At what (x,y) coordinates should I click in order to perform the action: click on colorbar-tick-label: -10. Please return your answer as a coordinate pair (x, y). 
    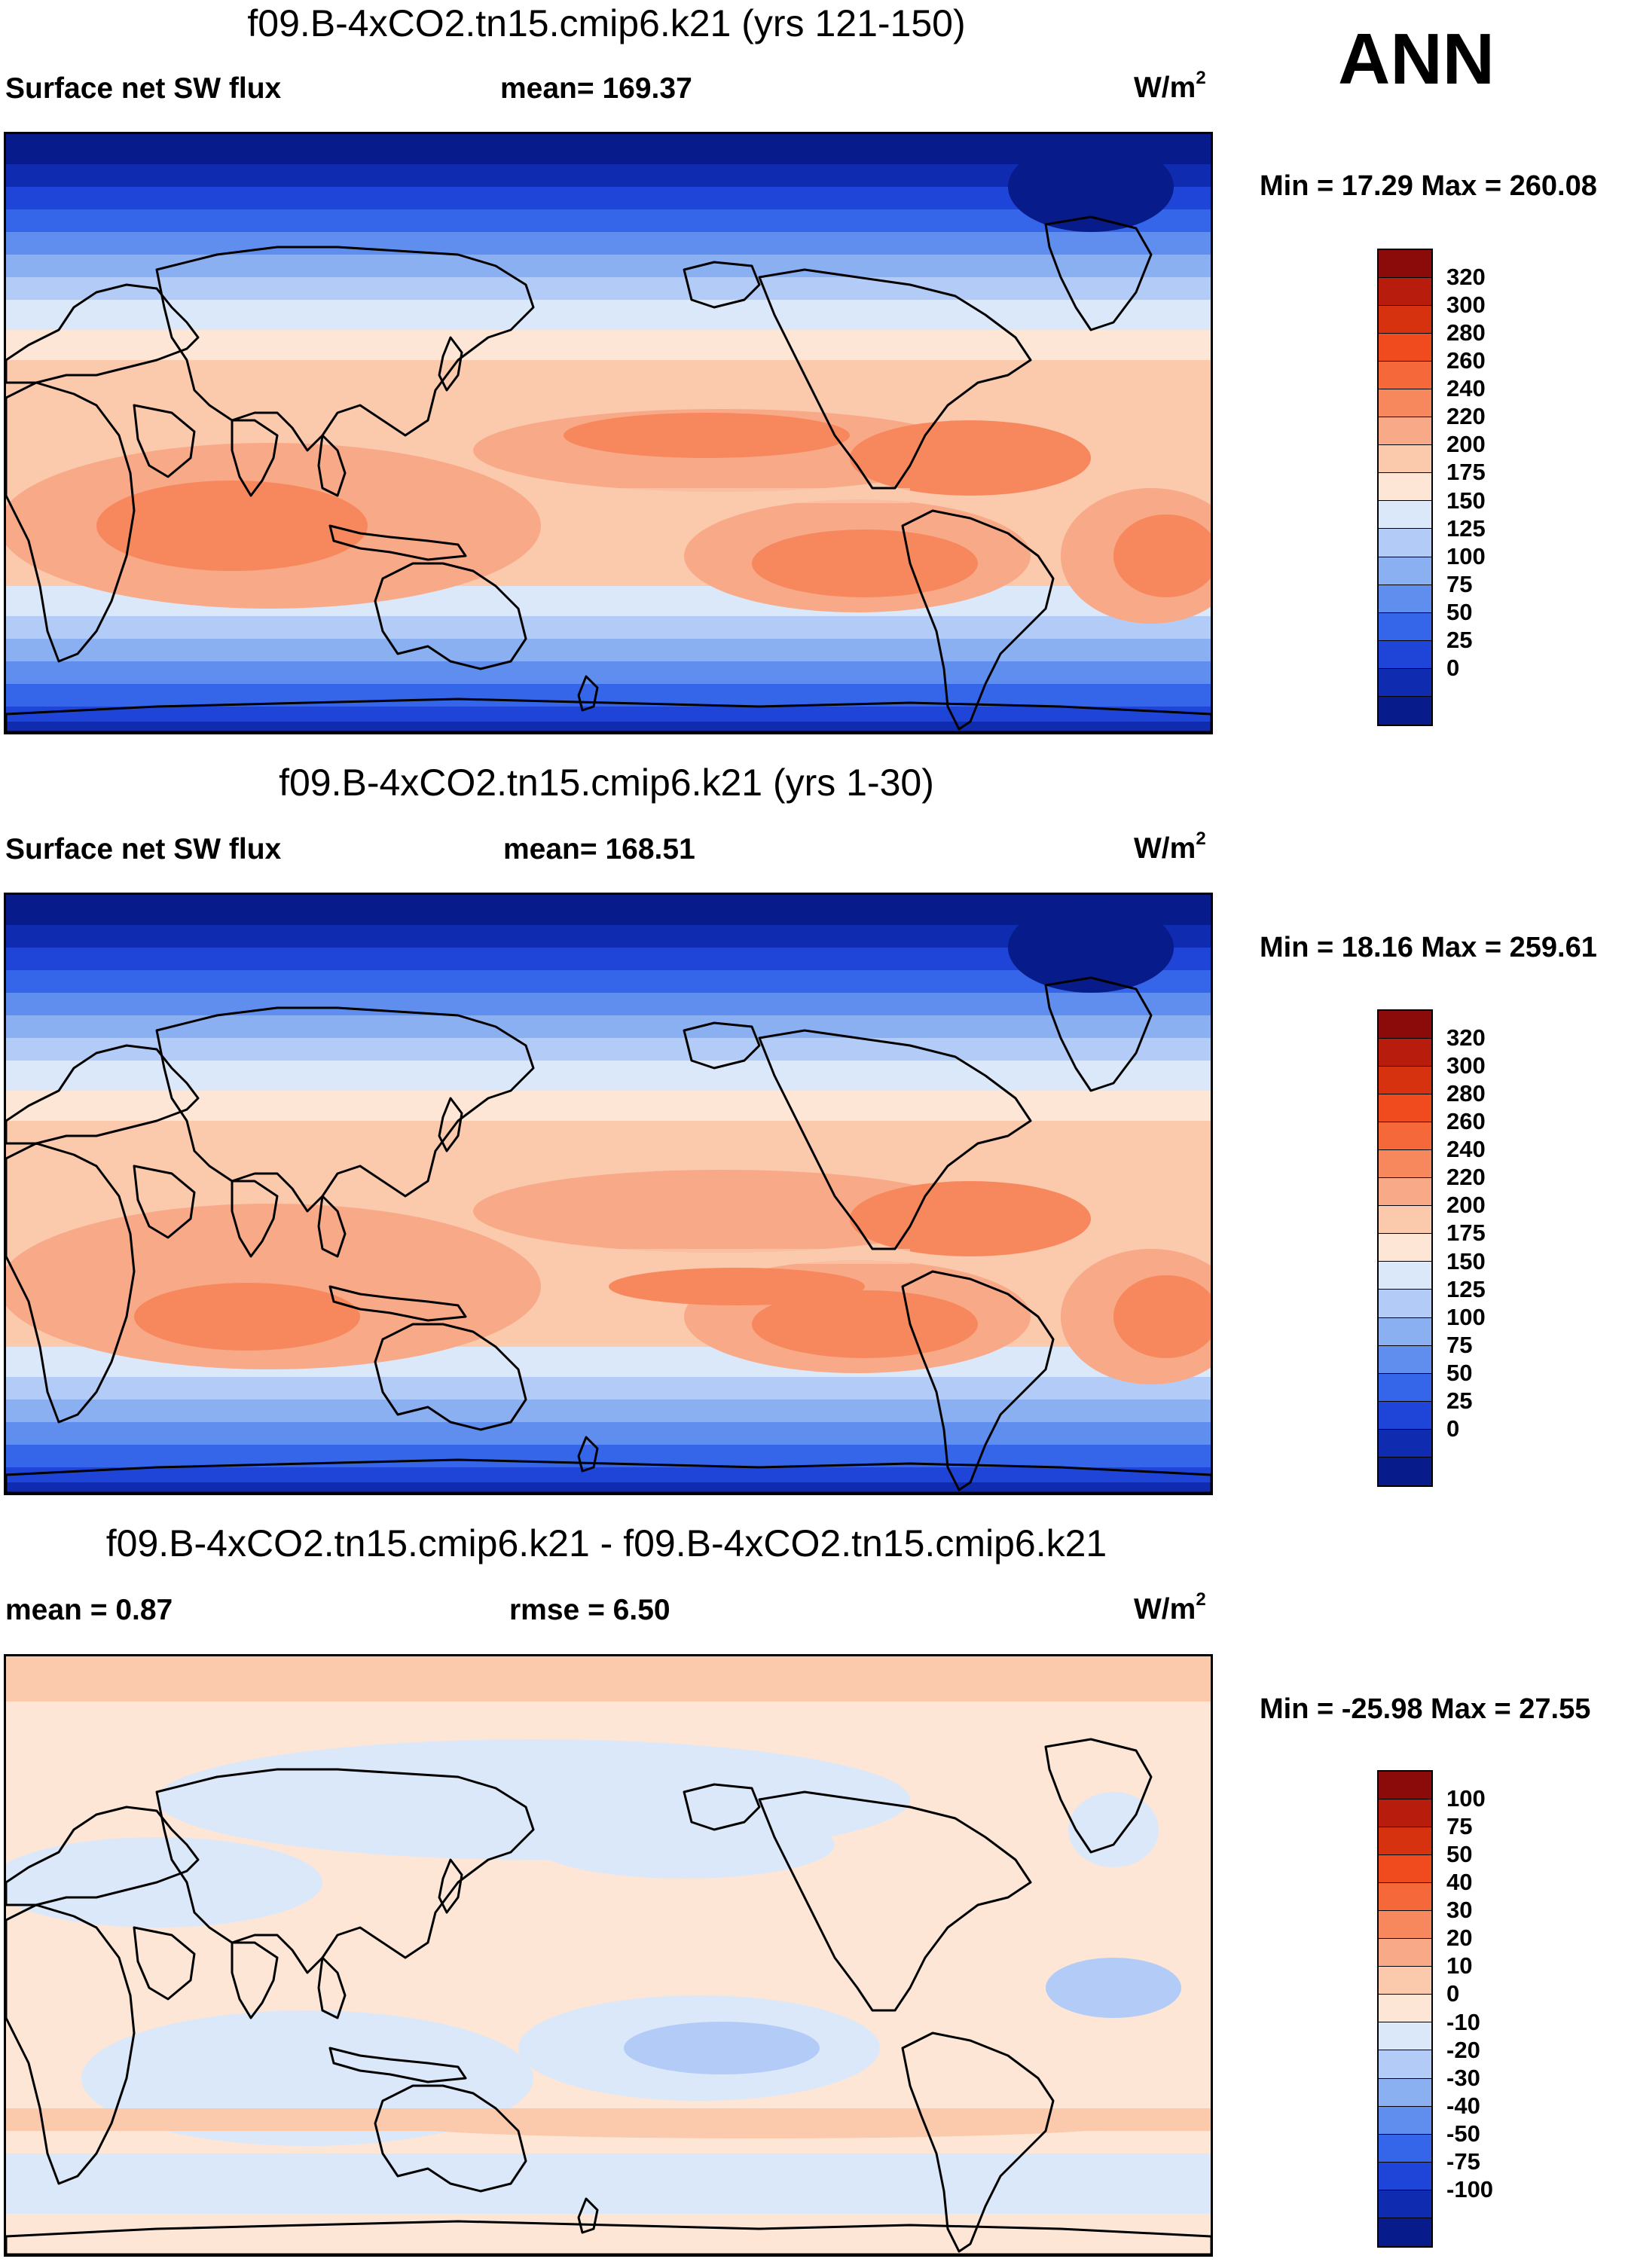
    Looking at the image, I should click on (1463, 2022).